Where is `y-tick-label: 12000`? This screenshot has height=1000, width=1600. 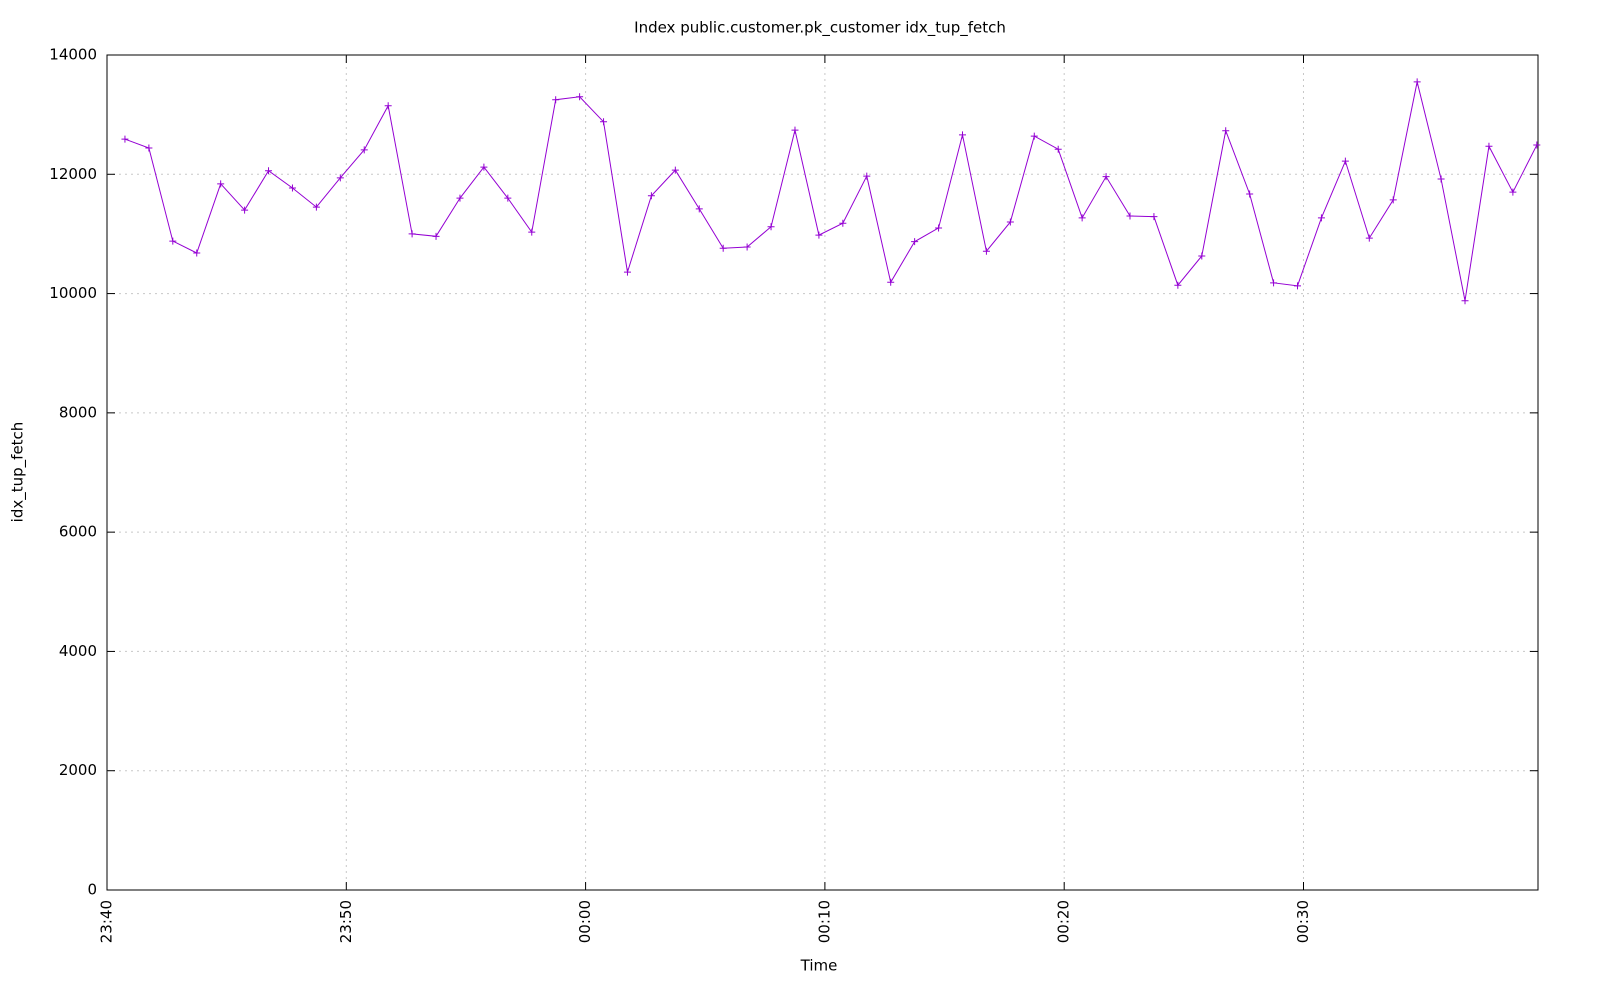
y-tick-label: 12000 is located at coordinates (73, 174).